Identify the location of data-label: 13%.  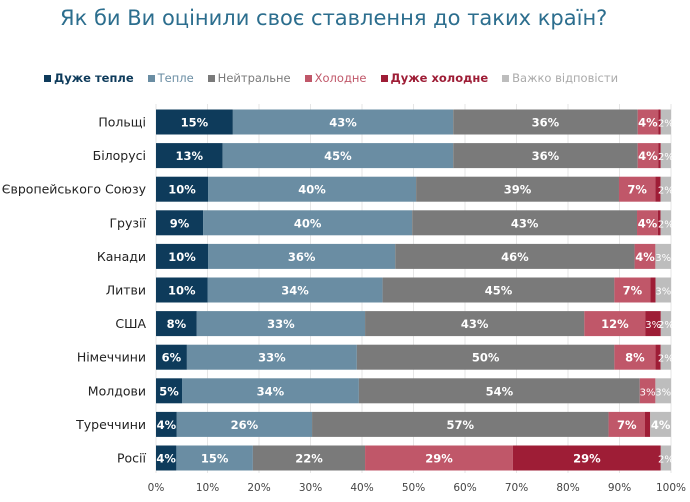
(190, 156).